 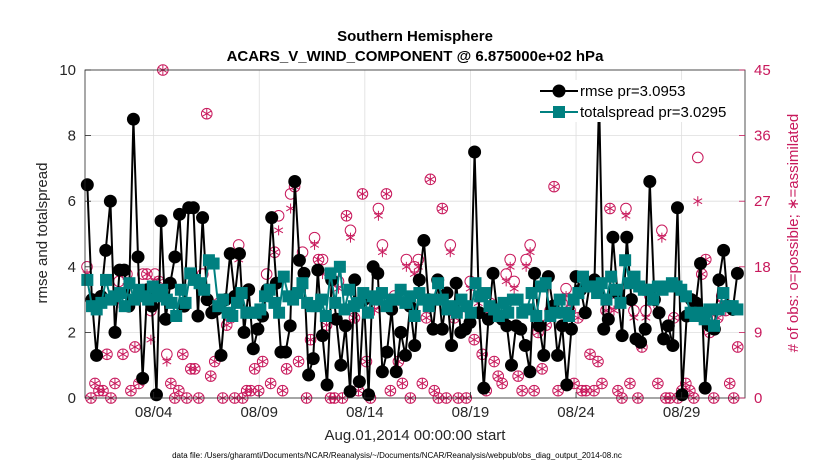 I want to click on x-tick-label: 08/14, so click(x=365, y=412).